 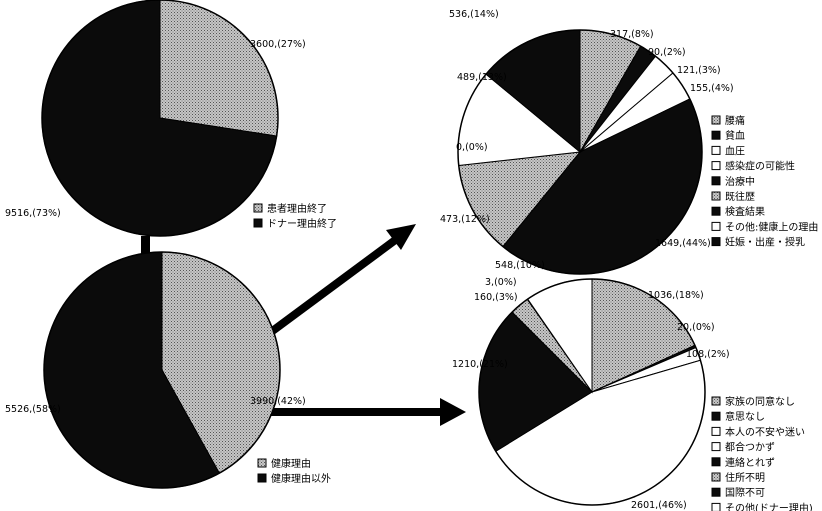 What do you see at coordinates (735, 150) in the screenshot?
I see `legend-label: 血圧` at bounding box center [735, 150].